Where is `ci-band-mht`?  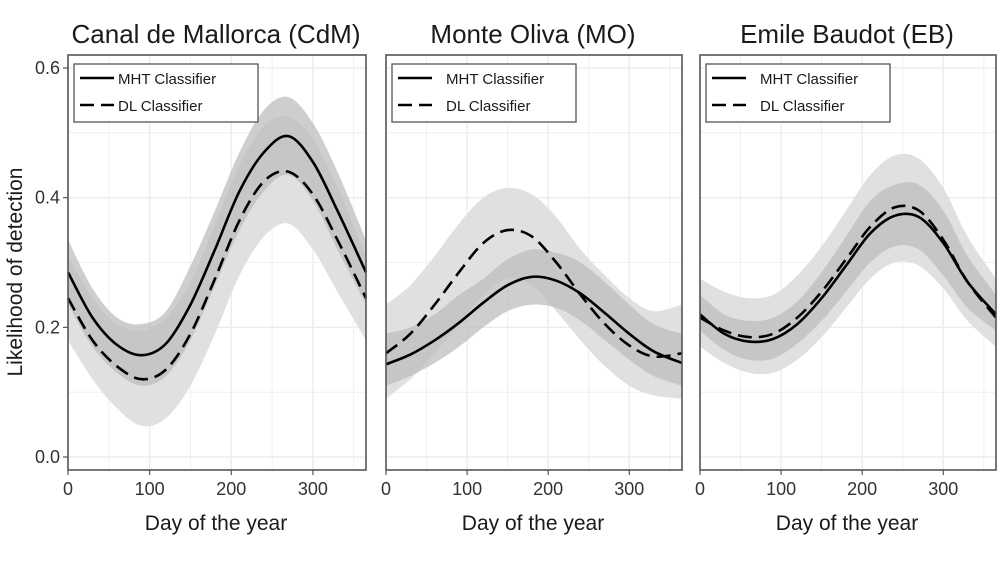
ci-band-mht is located at coordinates (848, 271).